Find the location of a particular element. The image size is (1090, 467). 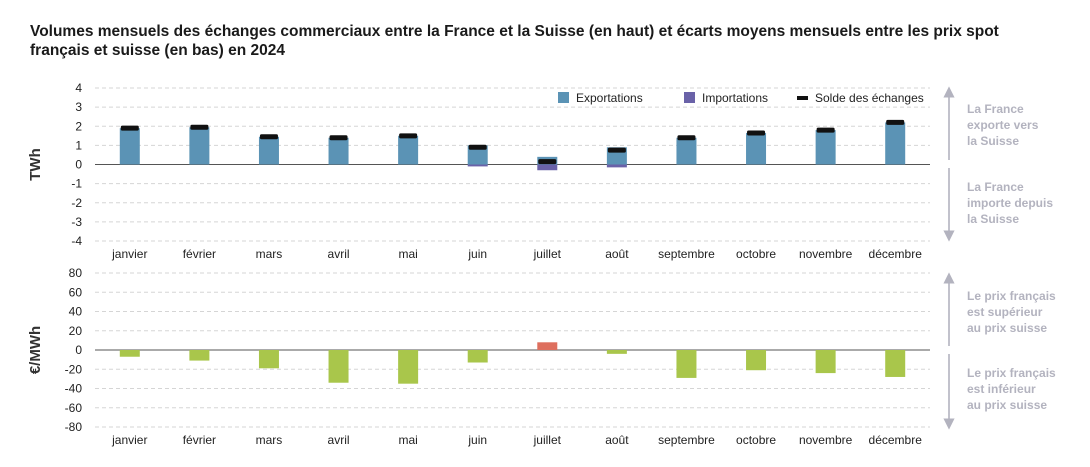

x-tick-label: septembre is located at coordinates (686, 440).